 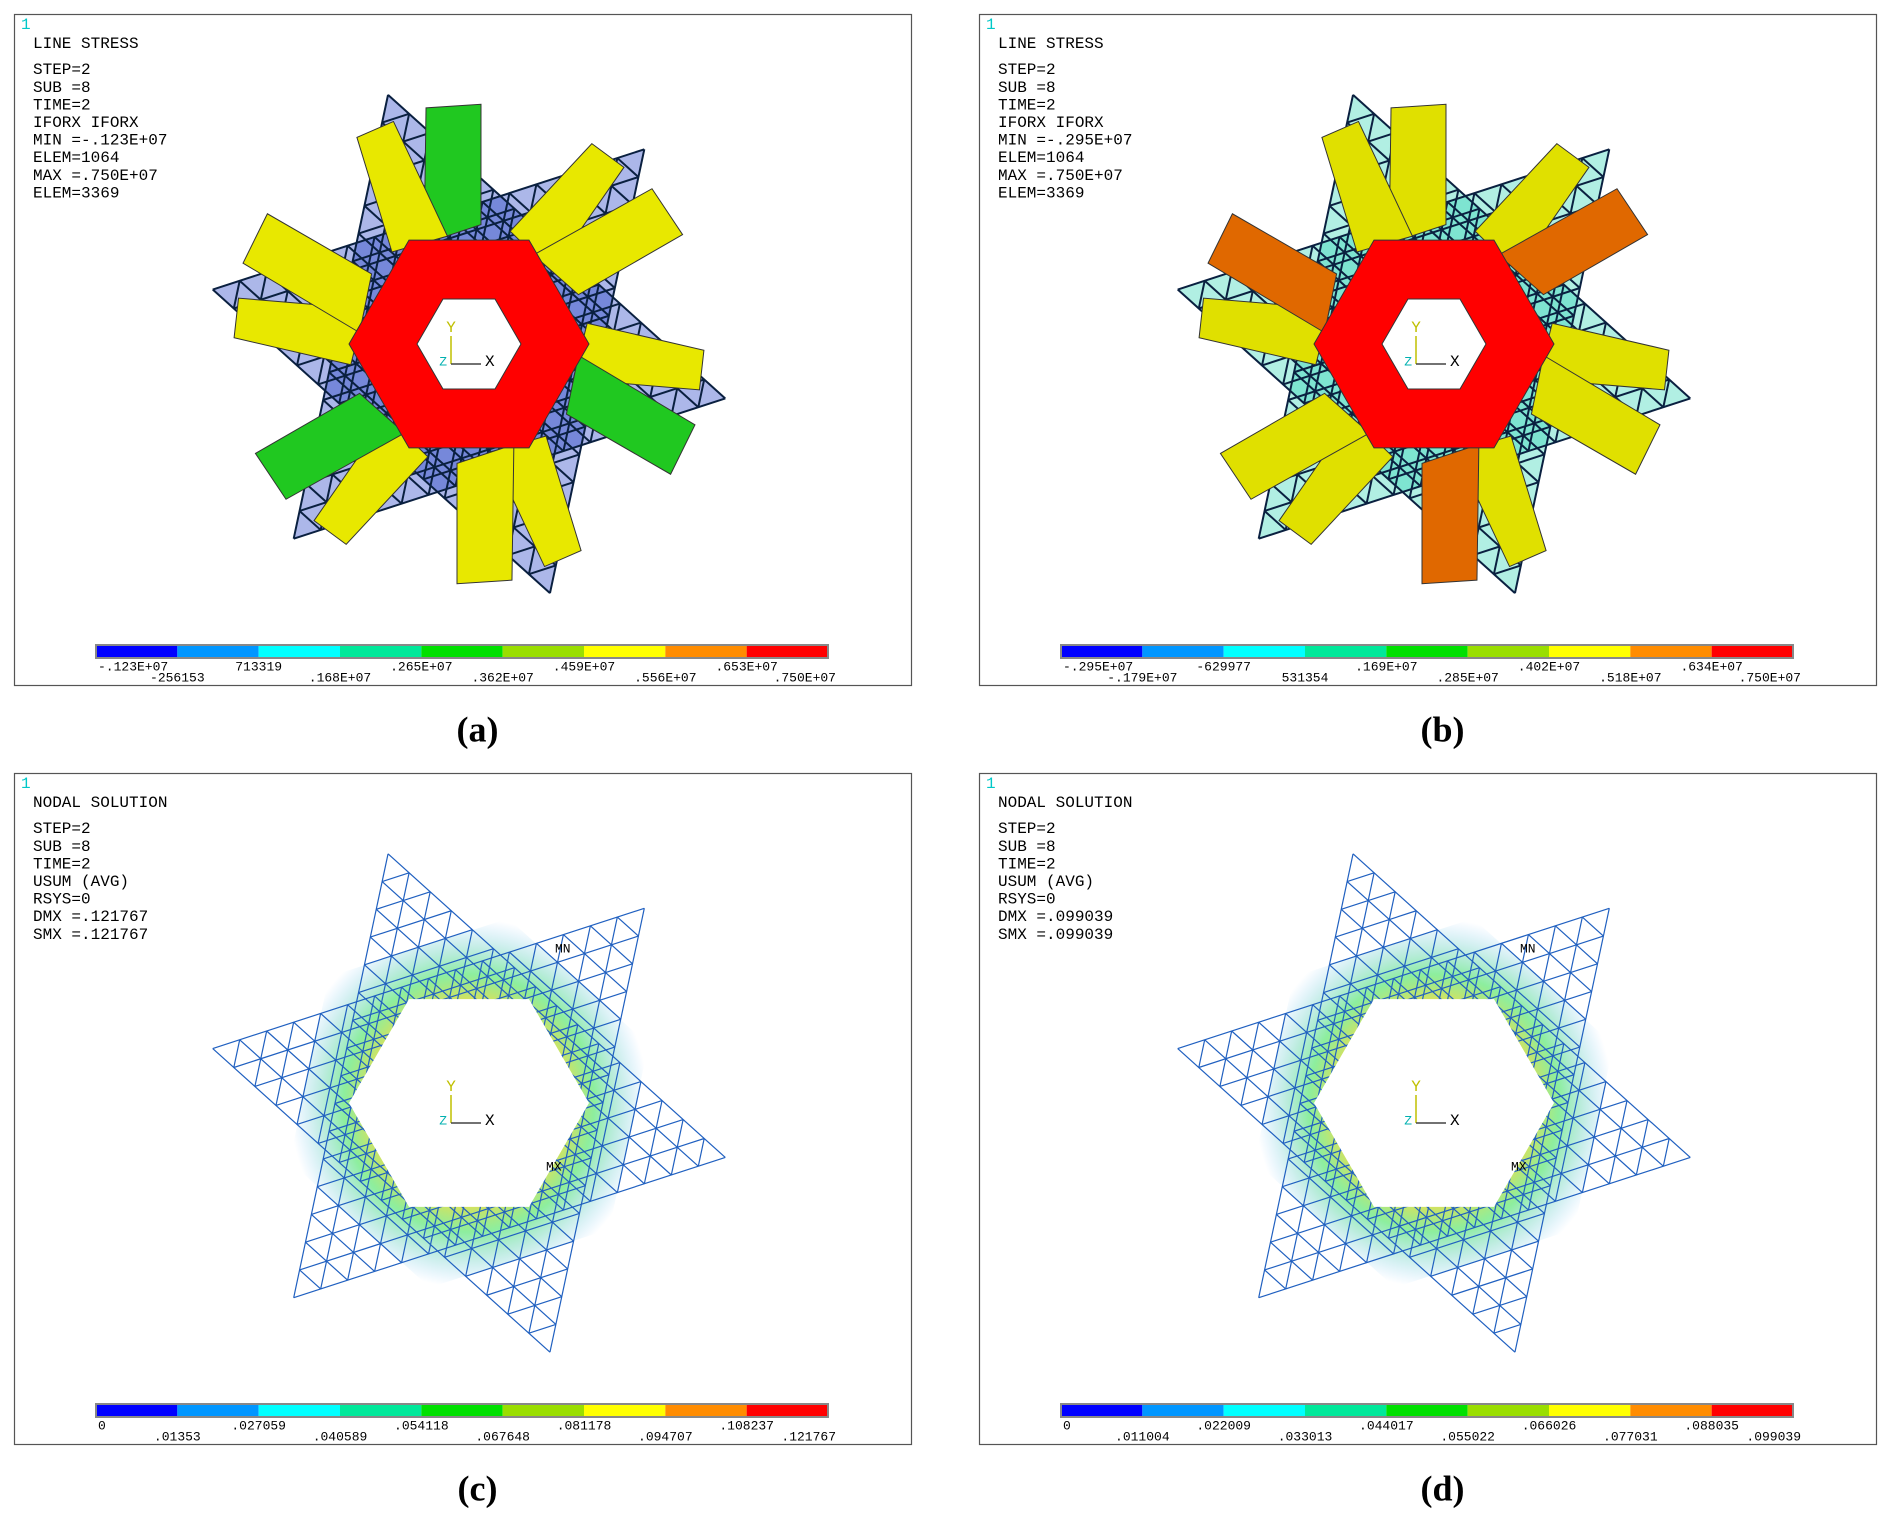 What do you see at coordinates (502, 1436) in the screenshot?
I see `legend-label: .067648` at bounding box center [502, 1436].